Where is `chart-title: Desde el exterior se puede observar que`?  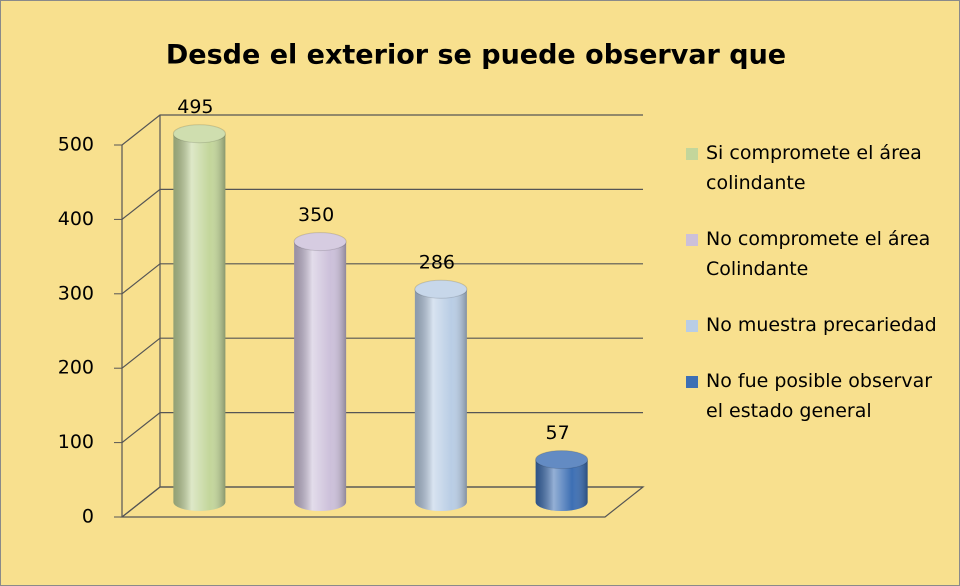
chart-title: Desde el exterior se puede observar que is located at coordinates (476, 55).